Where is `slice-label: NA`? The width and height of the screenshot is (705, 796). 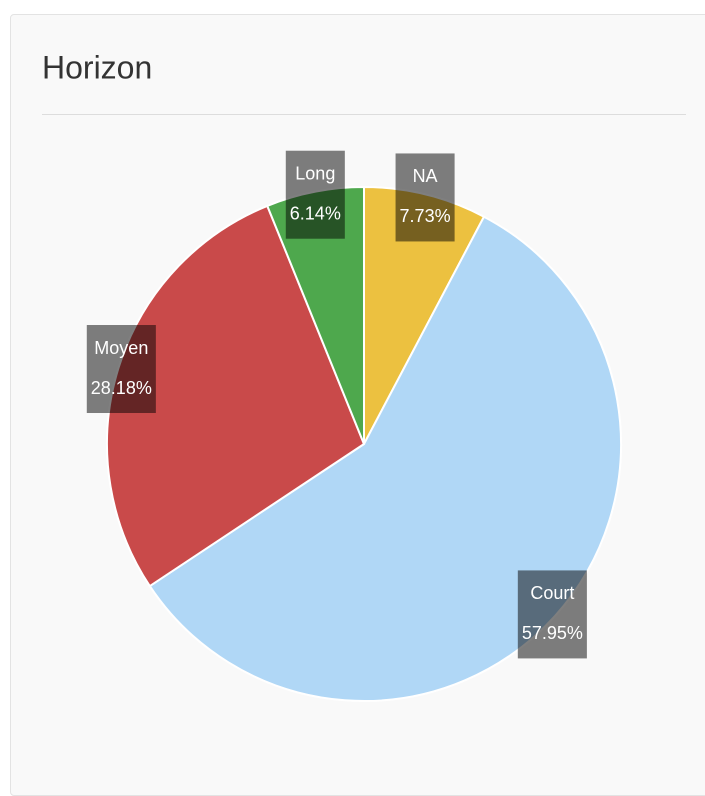 slice-label: NA is located at coordinates (425, 176).